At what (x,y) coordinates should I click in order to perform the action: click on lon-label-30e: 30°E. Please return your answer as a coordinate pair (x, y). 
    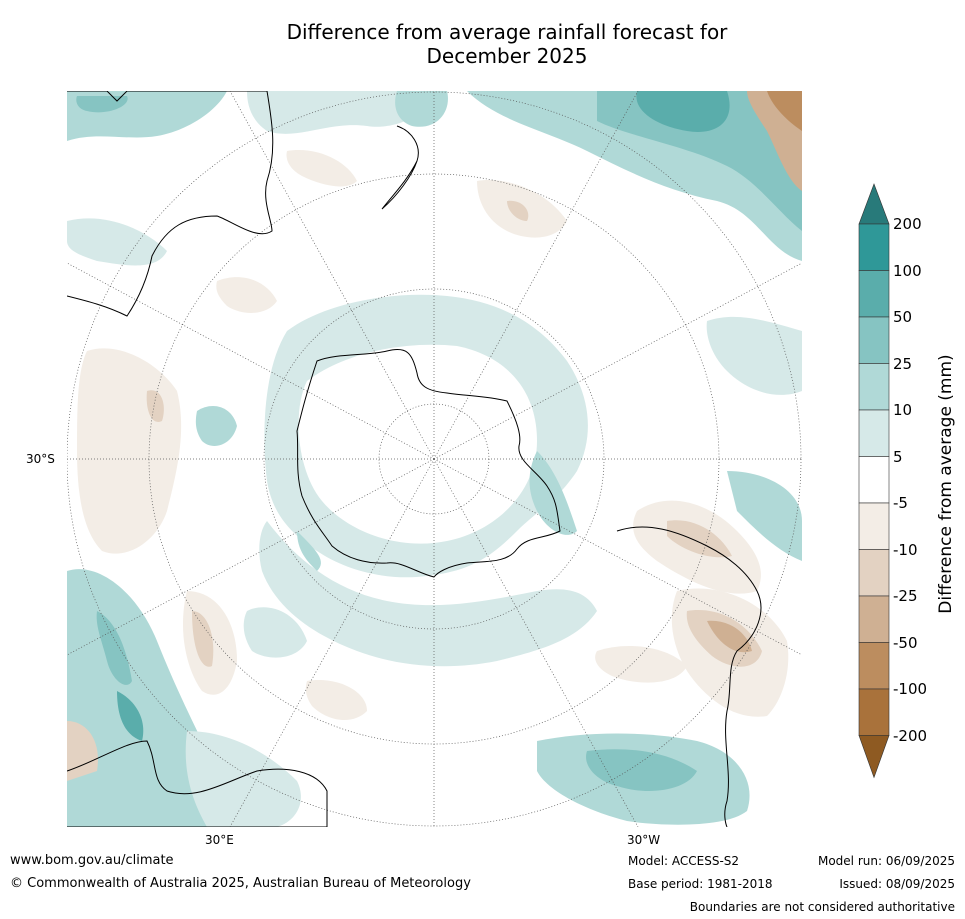
    Looking at the image, I should click on (219, 840).